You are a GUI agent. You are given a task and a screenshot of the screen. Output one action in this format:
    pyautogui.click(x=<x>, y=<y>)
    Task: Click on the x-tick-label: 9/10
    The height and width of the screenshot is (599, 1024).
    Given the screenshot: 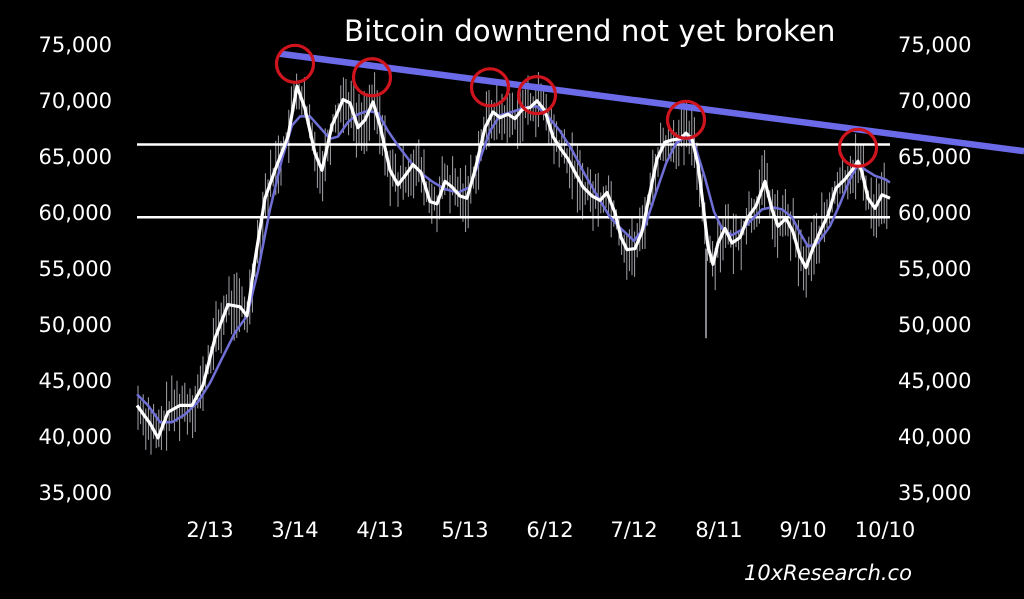 What is the action you would take?
    pyautogui.click(x=803, y=530)
    